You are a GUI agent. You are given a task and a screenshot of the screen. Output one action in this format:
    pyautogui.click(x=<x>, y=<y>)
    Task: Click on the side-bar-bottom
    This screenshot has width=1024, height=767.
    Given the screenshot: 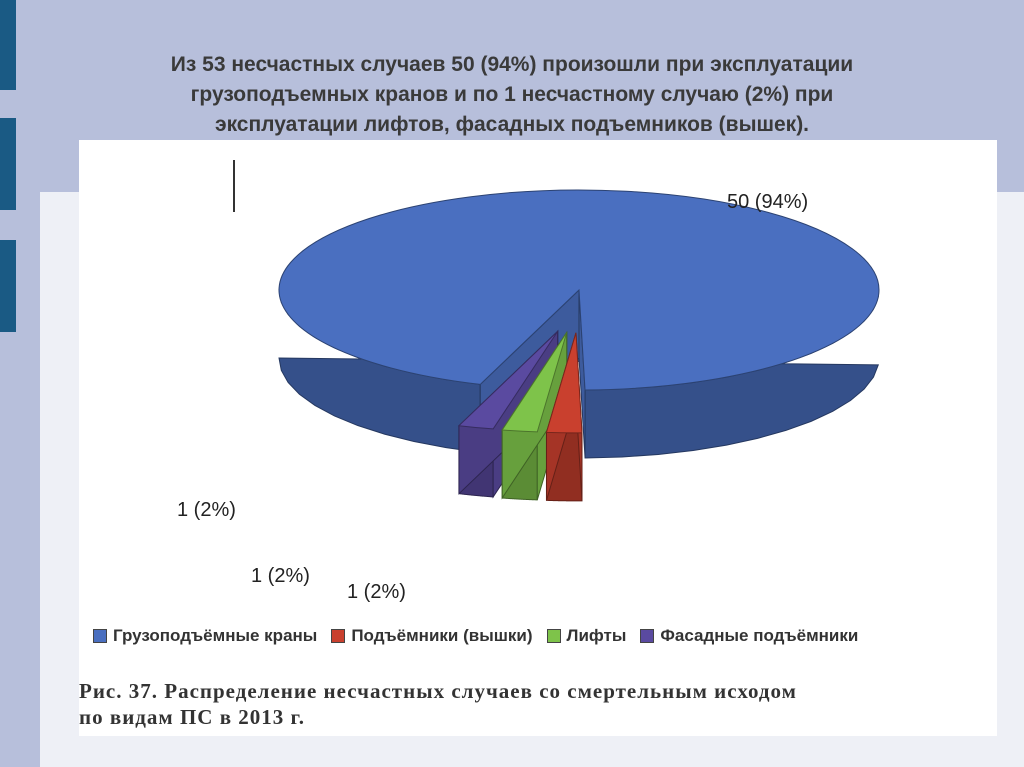 What is the action you would take?
    pyautogui.click(x=8, y=286)
    